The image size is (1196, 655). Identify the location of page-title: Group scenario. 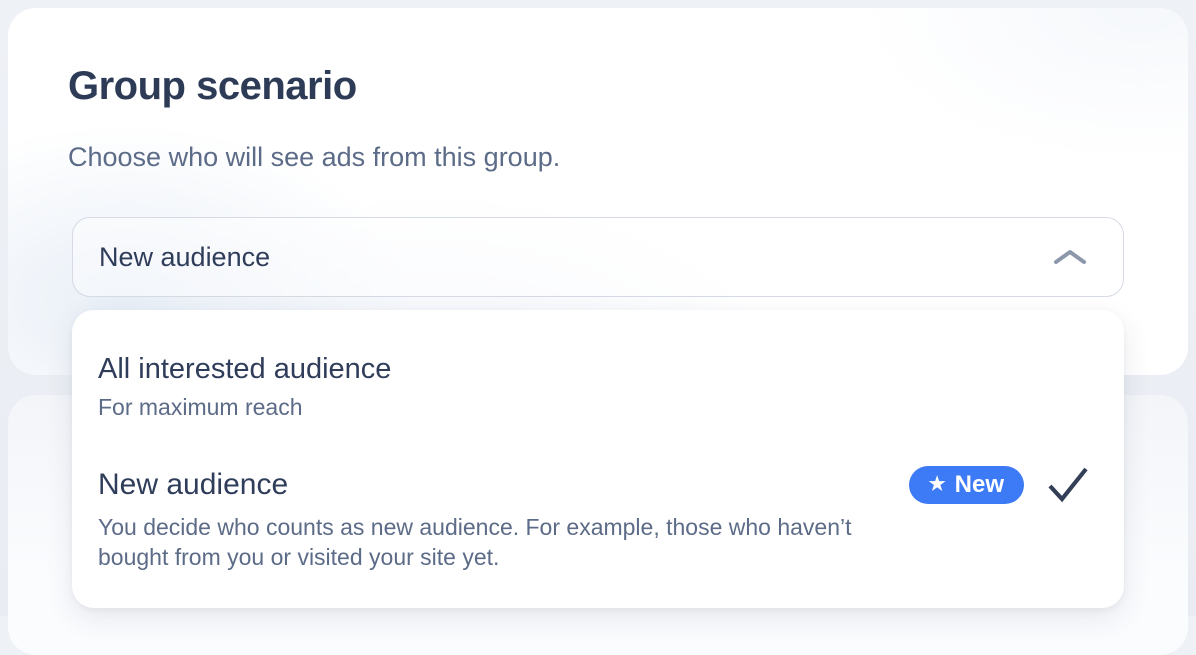
(212, 86).